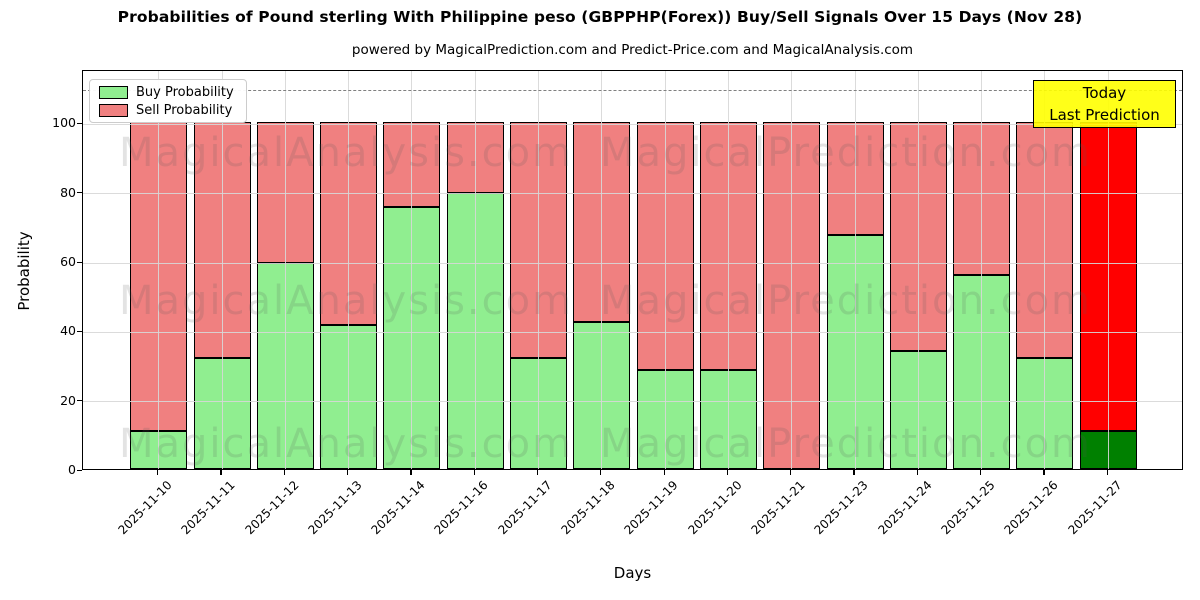 Image resolution: width=1200 pixels, height=600 pixels. Describe the element at coordinates (185, 92) in the screenshot. I see `legend-buy-label: Buy Probability` at that location.